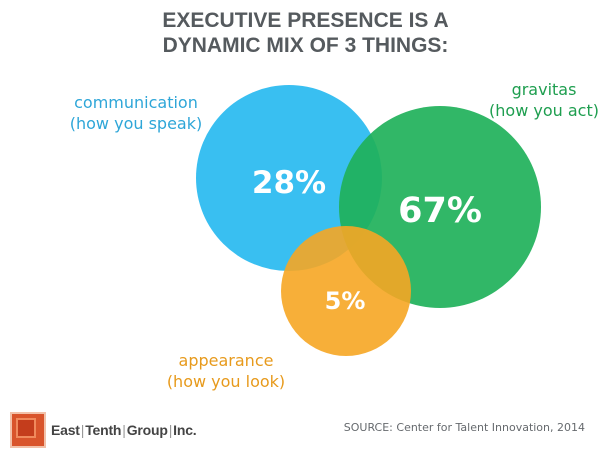  I want to click on communication-name: communication, so click(136, 102).